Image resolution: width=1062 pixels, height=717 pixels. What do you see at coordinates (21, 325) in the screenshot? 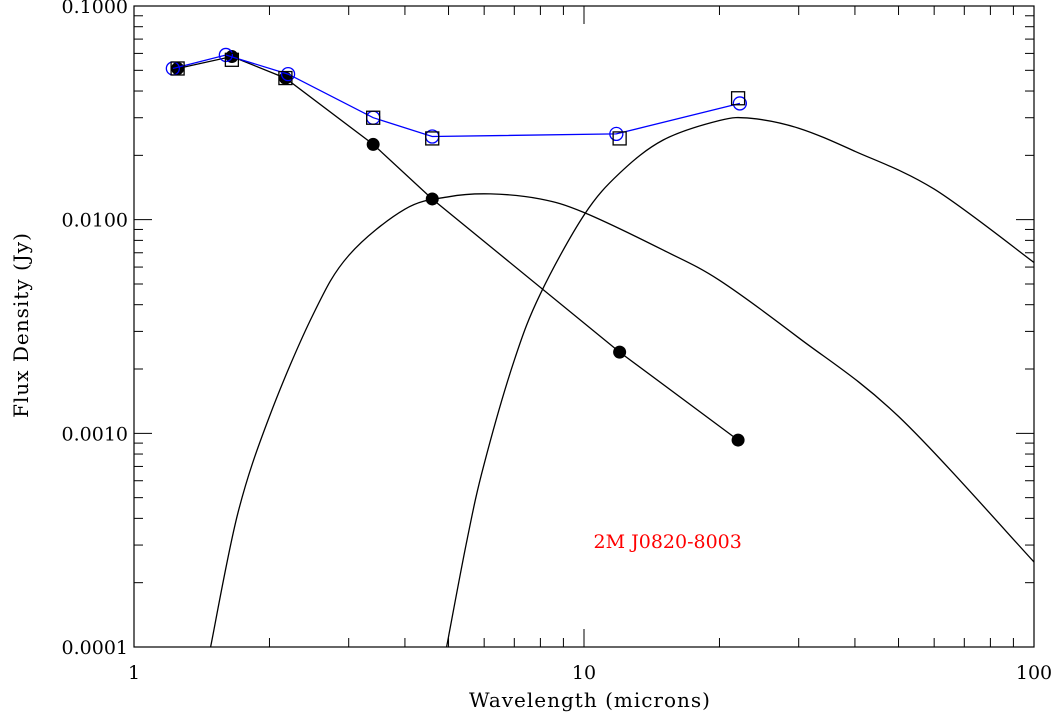
I see `y-axis-title: Flux Density (Jy)` at bounding box center [21, 325].